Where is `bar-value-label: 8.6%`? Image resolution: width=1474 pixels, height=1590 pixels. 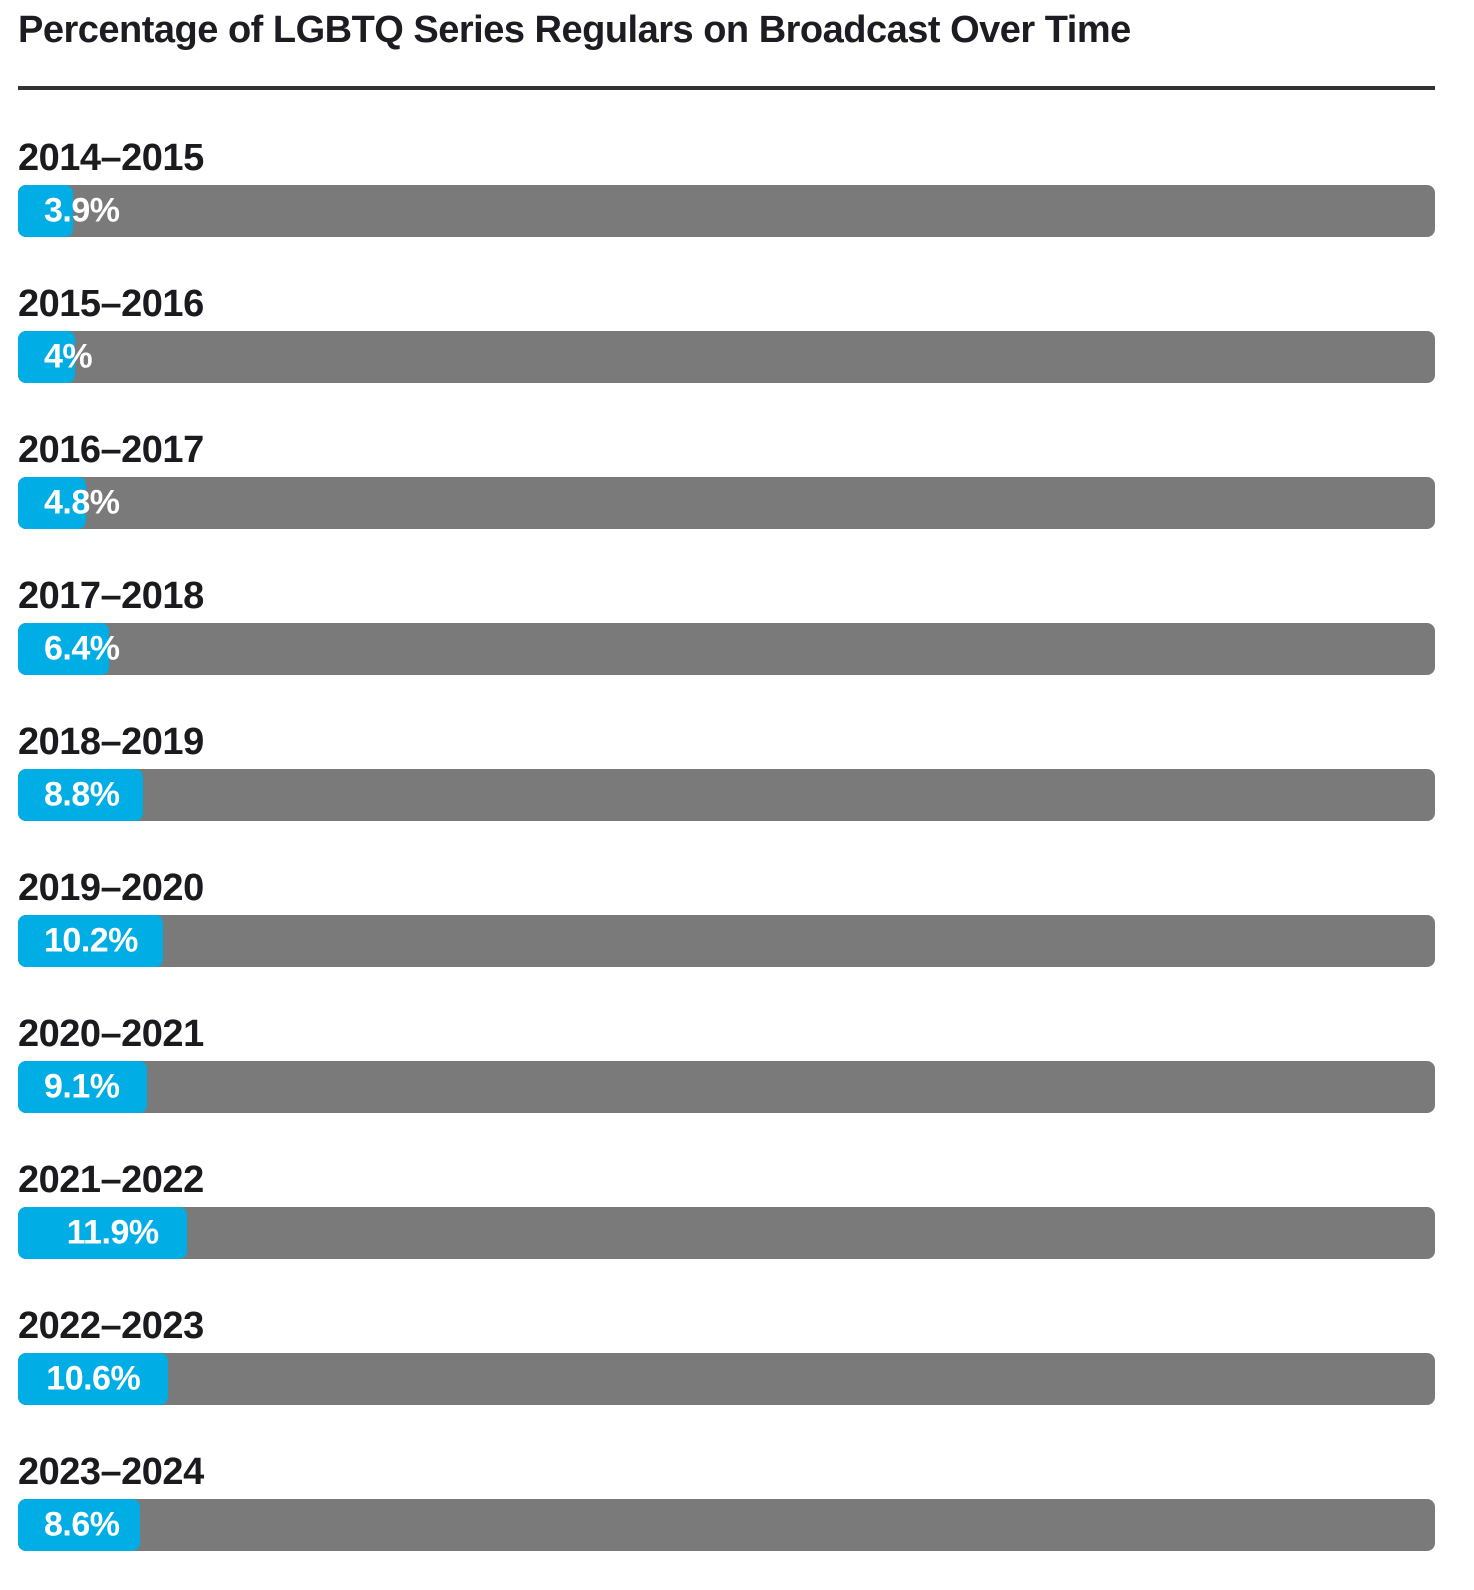
bar-value-label: 8.6% is located at coordinates (82, 1524).